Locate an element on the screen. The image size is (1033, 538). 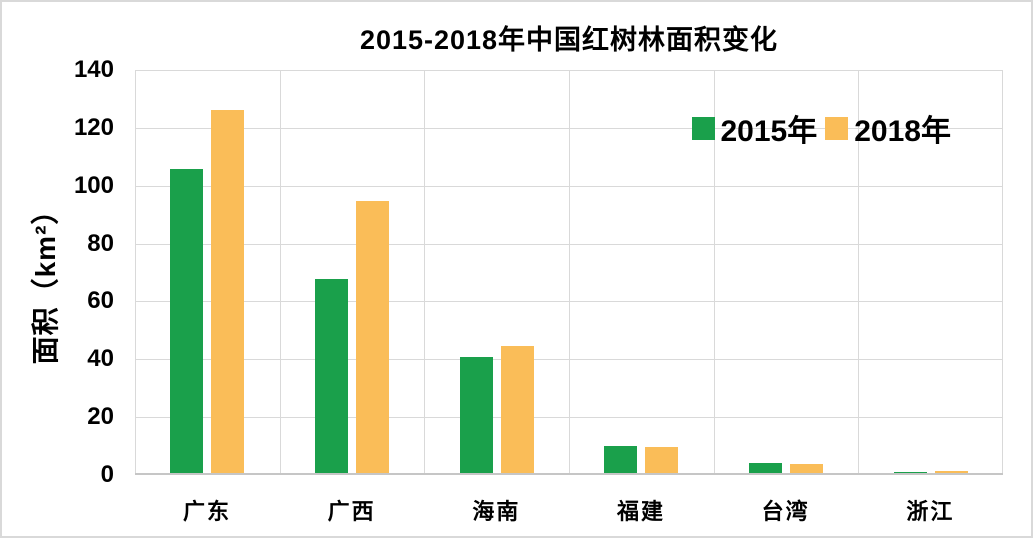
y-tick-label: 20 is located at coordinates (100, 417).